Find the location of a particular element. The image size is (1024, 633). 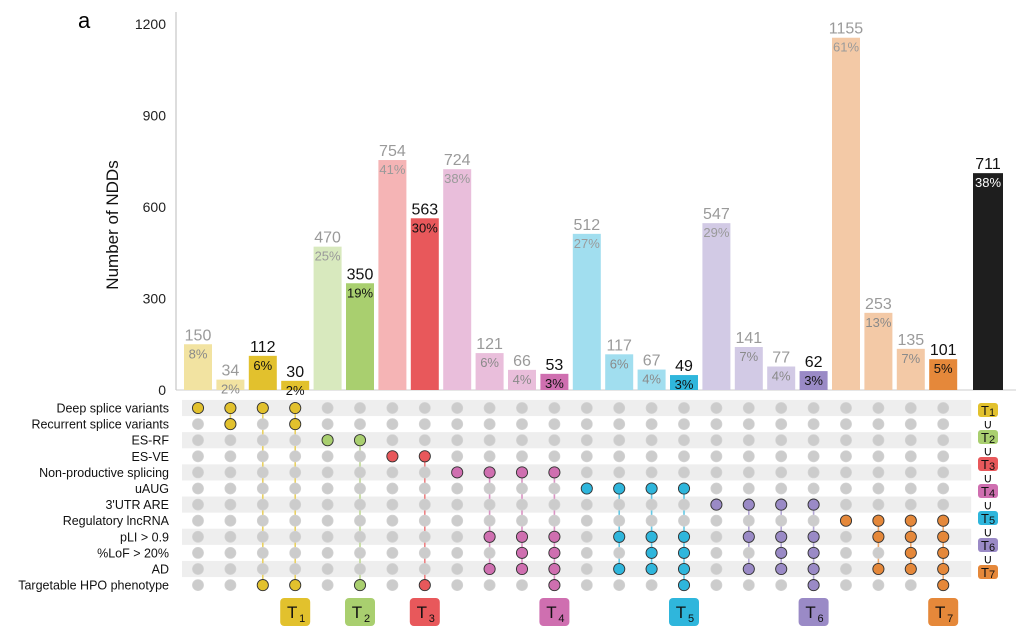

bar-percent-label: 2% is located at coordinates (230, 389).